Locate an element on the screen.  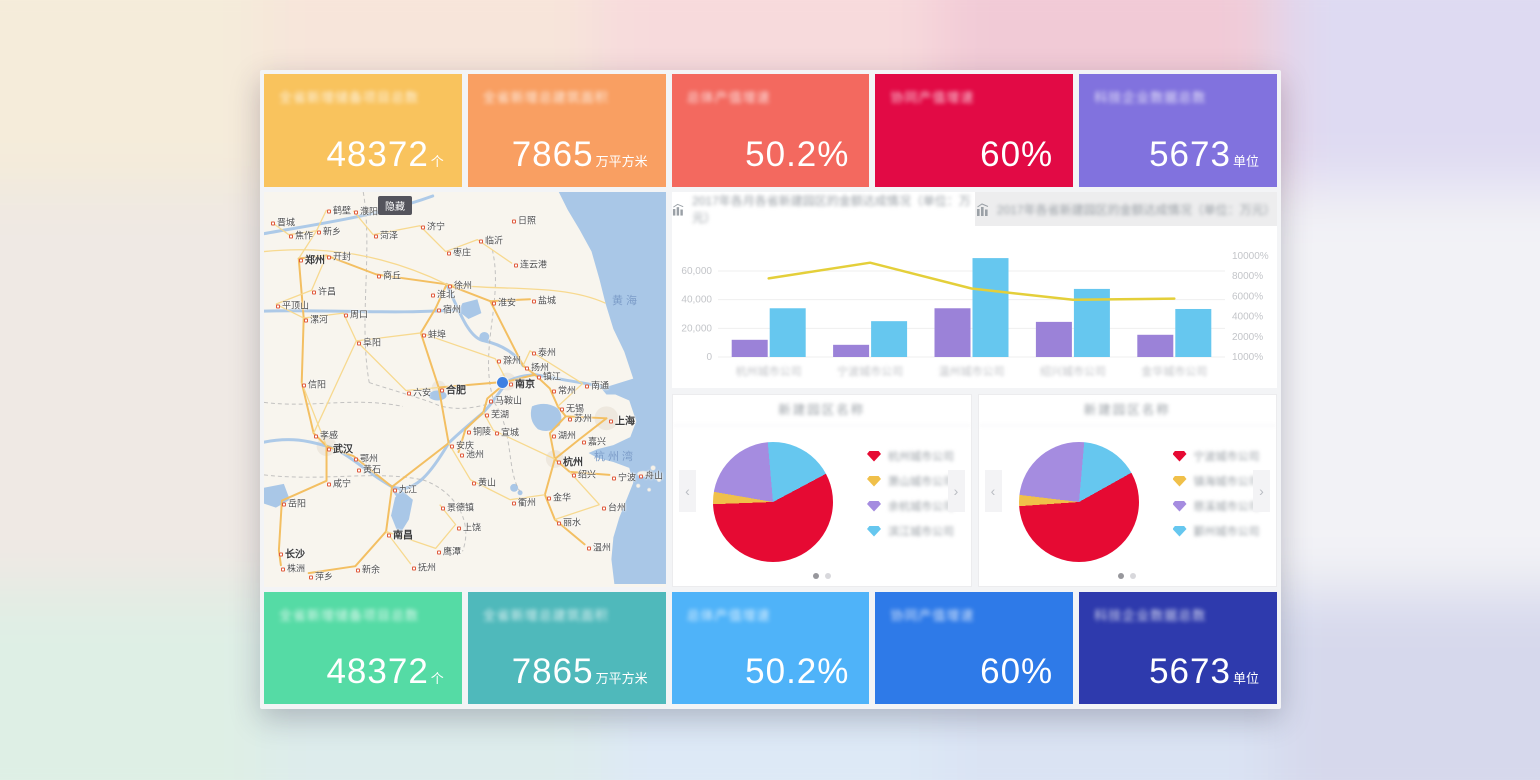
map-city-label: 黄山 is located at coordinates (484, 482).